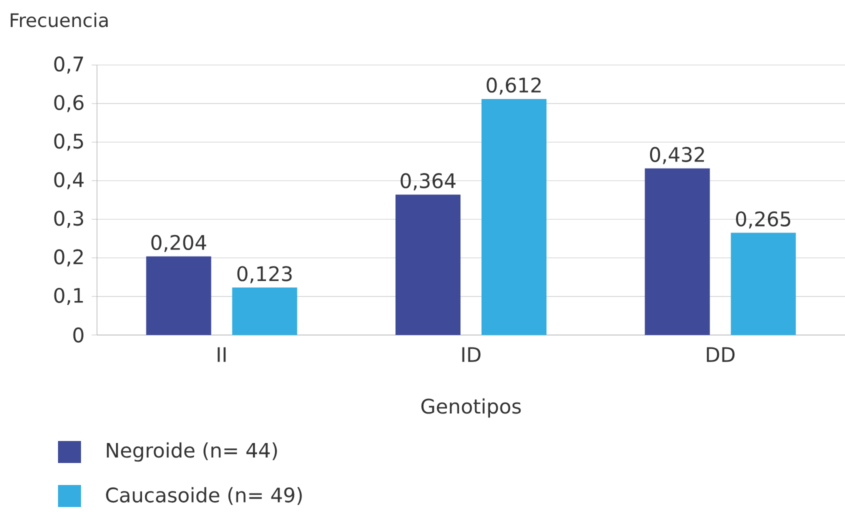  I want to click on data-label: 0,432, so click(677, 155).